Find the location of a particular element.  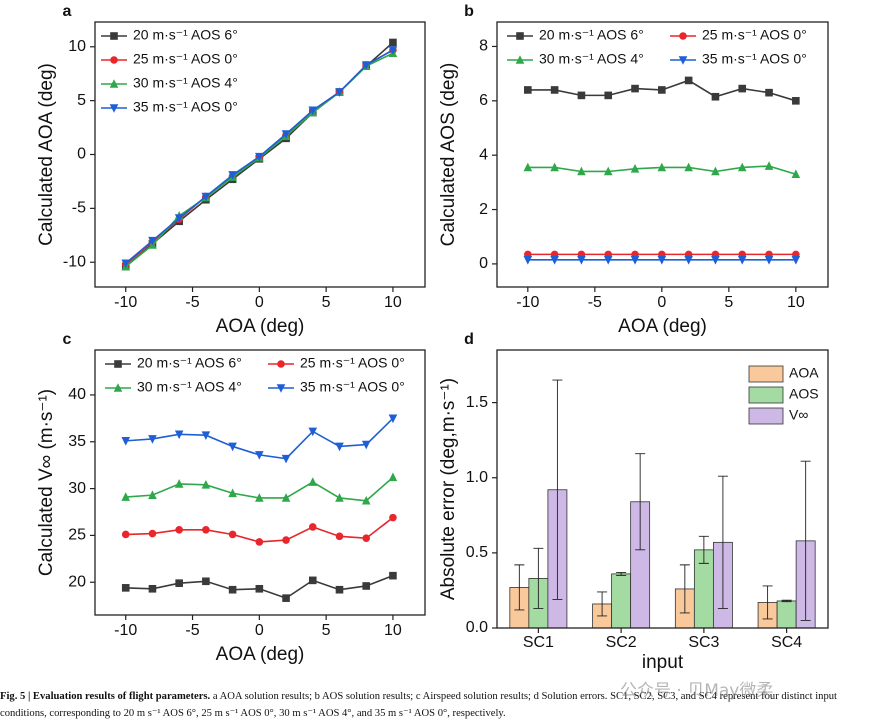

y-tick-label: 0.0 is located at coordinates (477, 627).